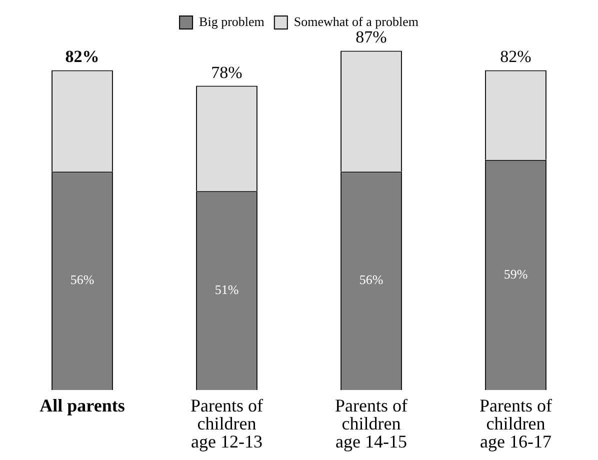 The width and height of the screenshot is (598, 460). What do you see at coordinates (226, 289) in the screenshot?
I see `data-label: 51%` at bounding box center [226, 289].